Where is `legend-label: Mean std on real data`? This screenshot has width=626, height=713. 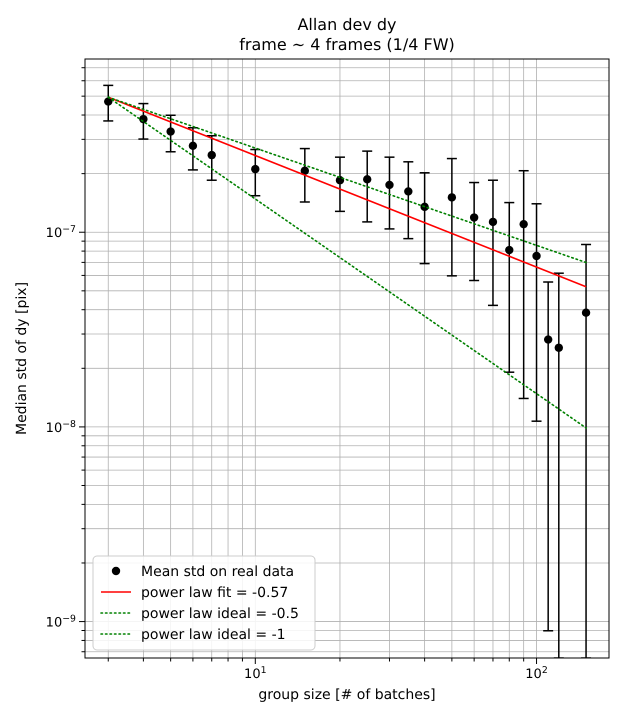 legend-label: Mean std on real data is located at coordinates (217, 572).